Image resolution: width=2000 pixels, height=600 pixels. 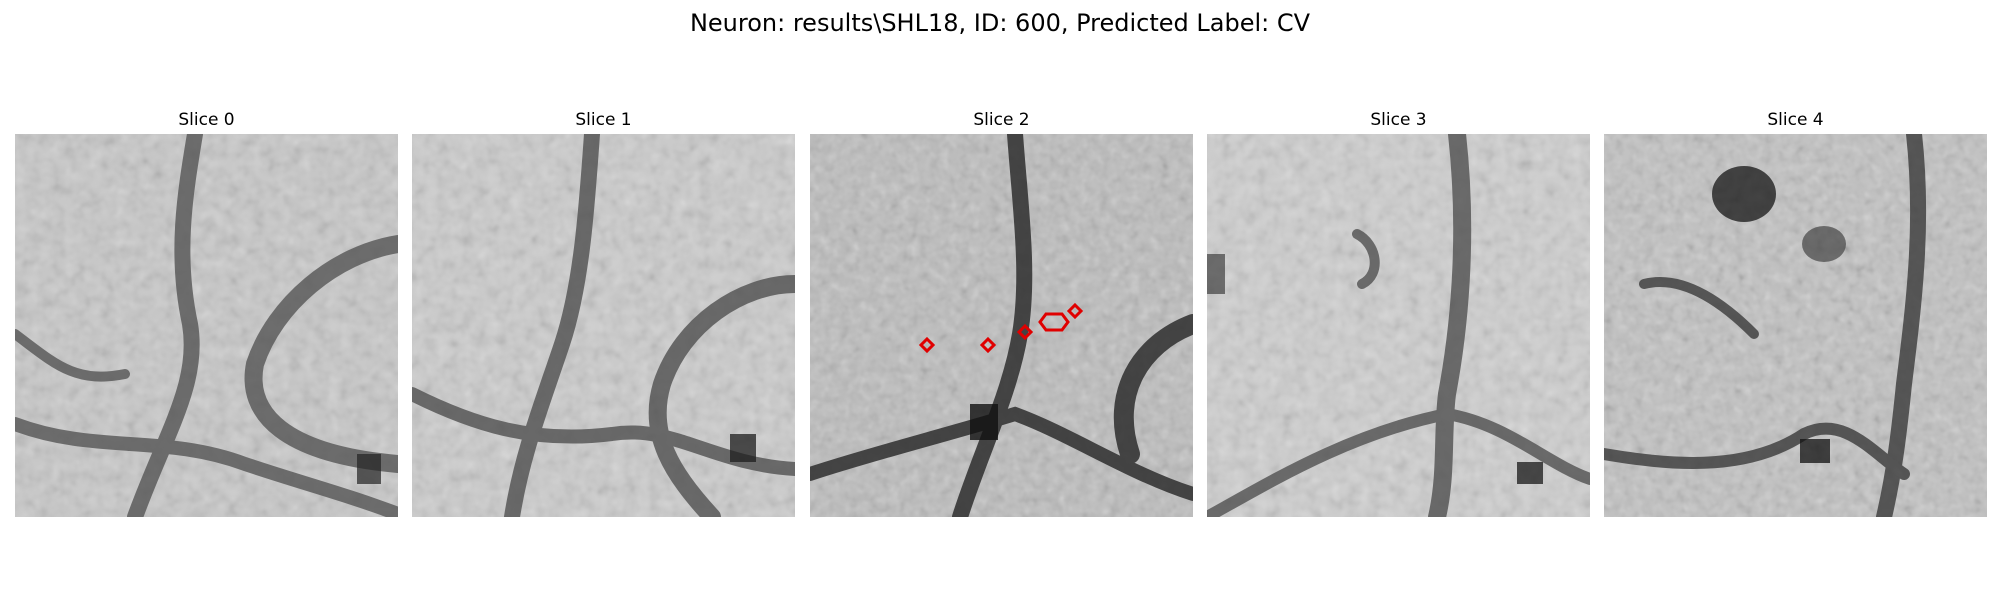 I want to click on slice-panel-4: Slice 4, so click(x=1795, y=313).